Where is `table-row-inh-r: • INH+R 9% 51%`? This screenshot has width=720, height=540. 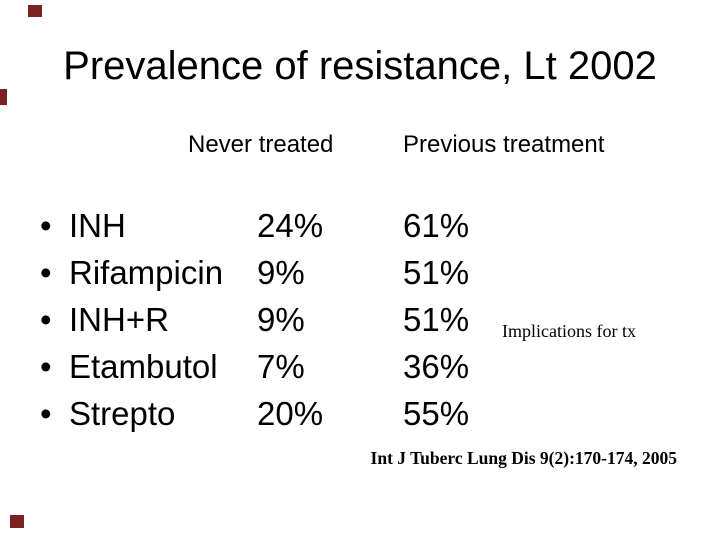
table-row-inh-r: • INH+R 9% 51% is located at coordinates (360, 319).